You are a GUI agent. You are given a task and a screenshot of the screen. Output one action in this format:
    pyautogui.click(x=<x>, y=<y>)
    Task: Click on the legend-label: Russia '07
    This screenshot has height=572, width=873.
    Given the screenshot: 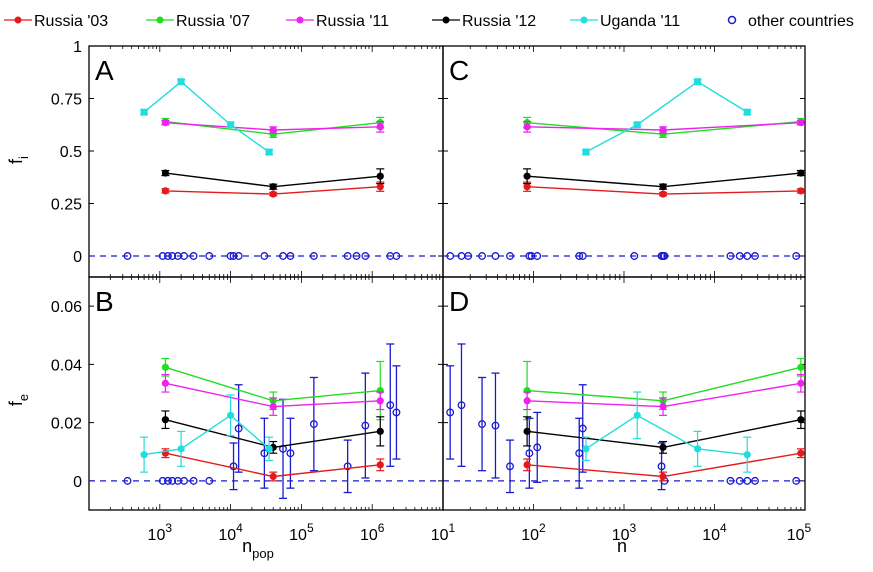 What is the action you would take?
    pyautogui.click(x=213, y=21)
    